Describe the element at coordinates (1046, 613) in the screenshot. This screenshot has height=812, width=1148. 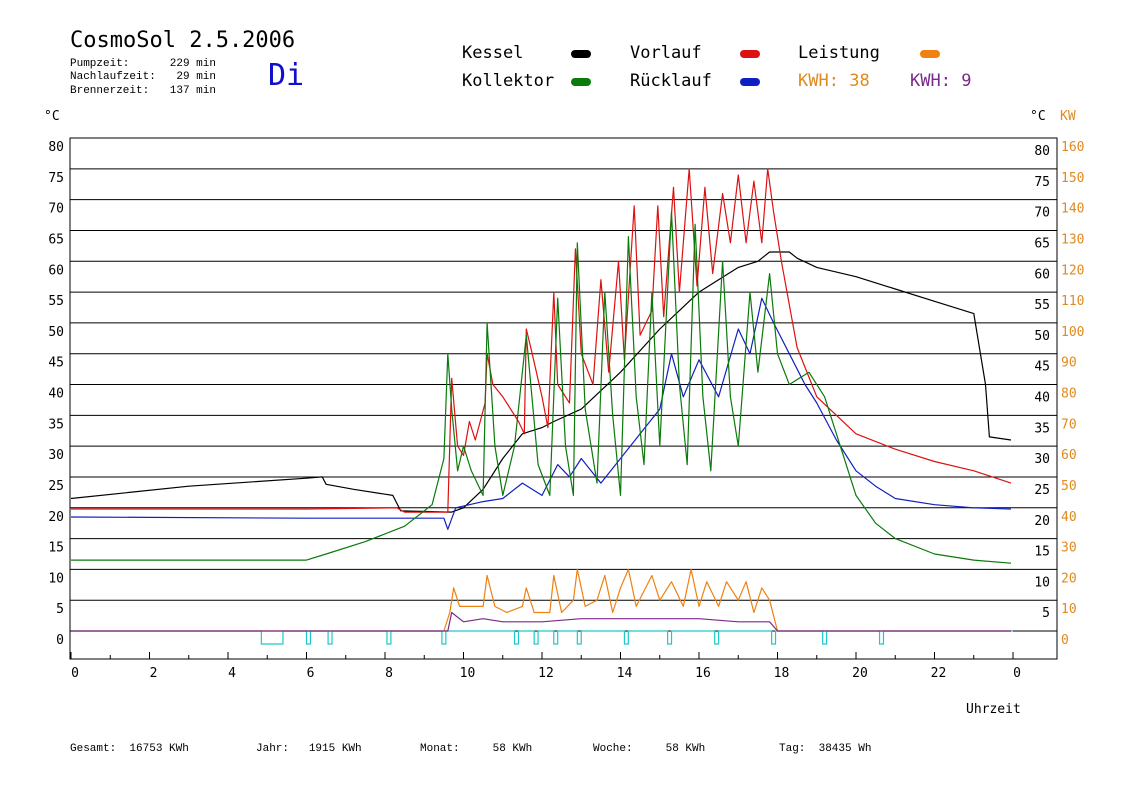
I see `y-right-c-tick-label: 5` at that location.